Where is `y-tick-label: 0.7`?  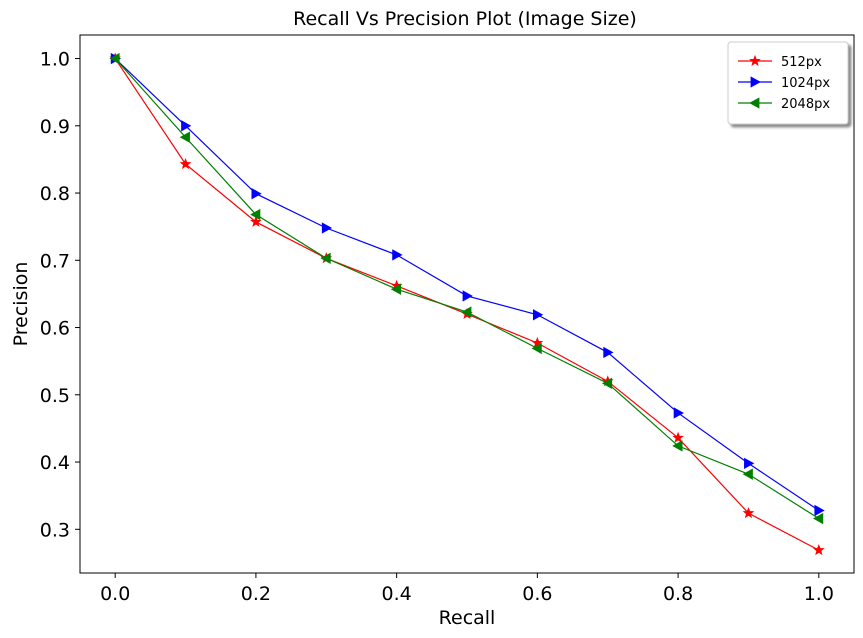
y-tick-label: 0.7 is located at coordinates (55, 261).